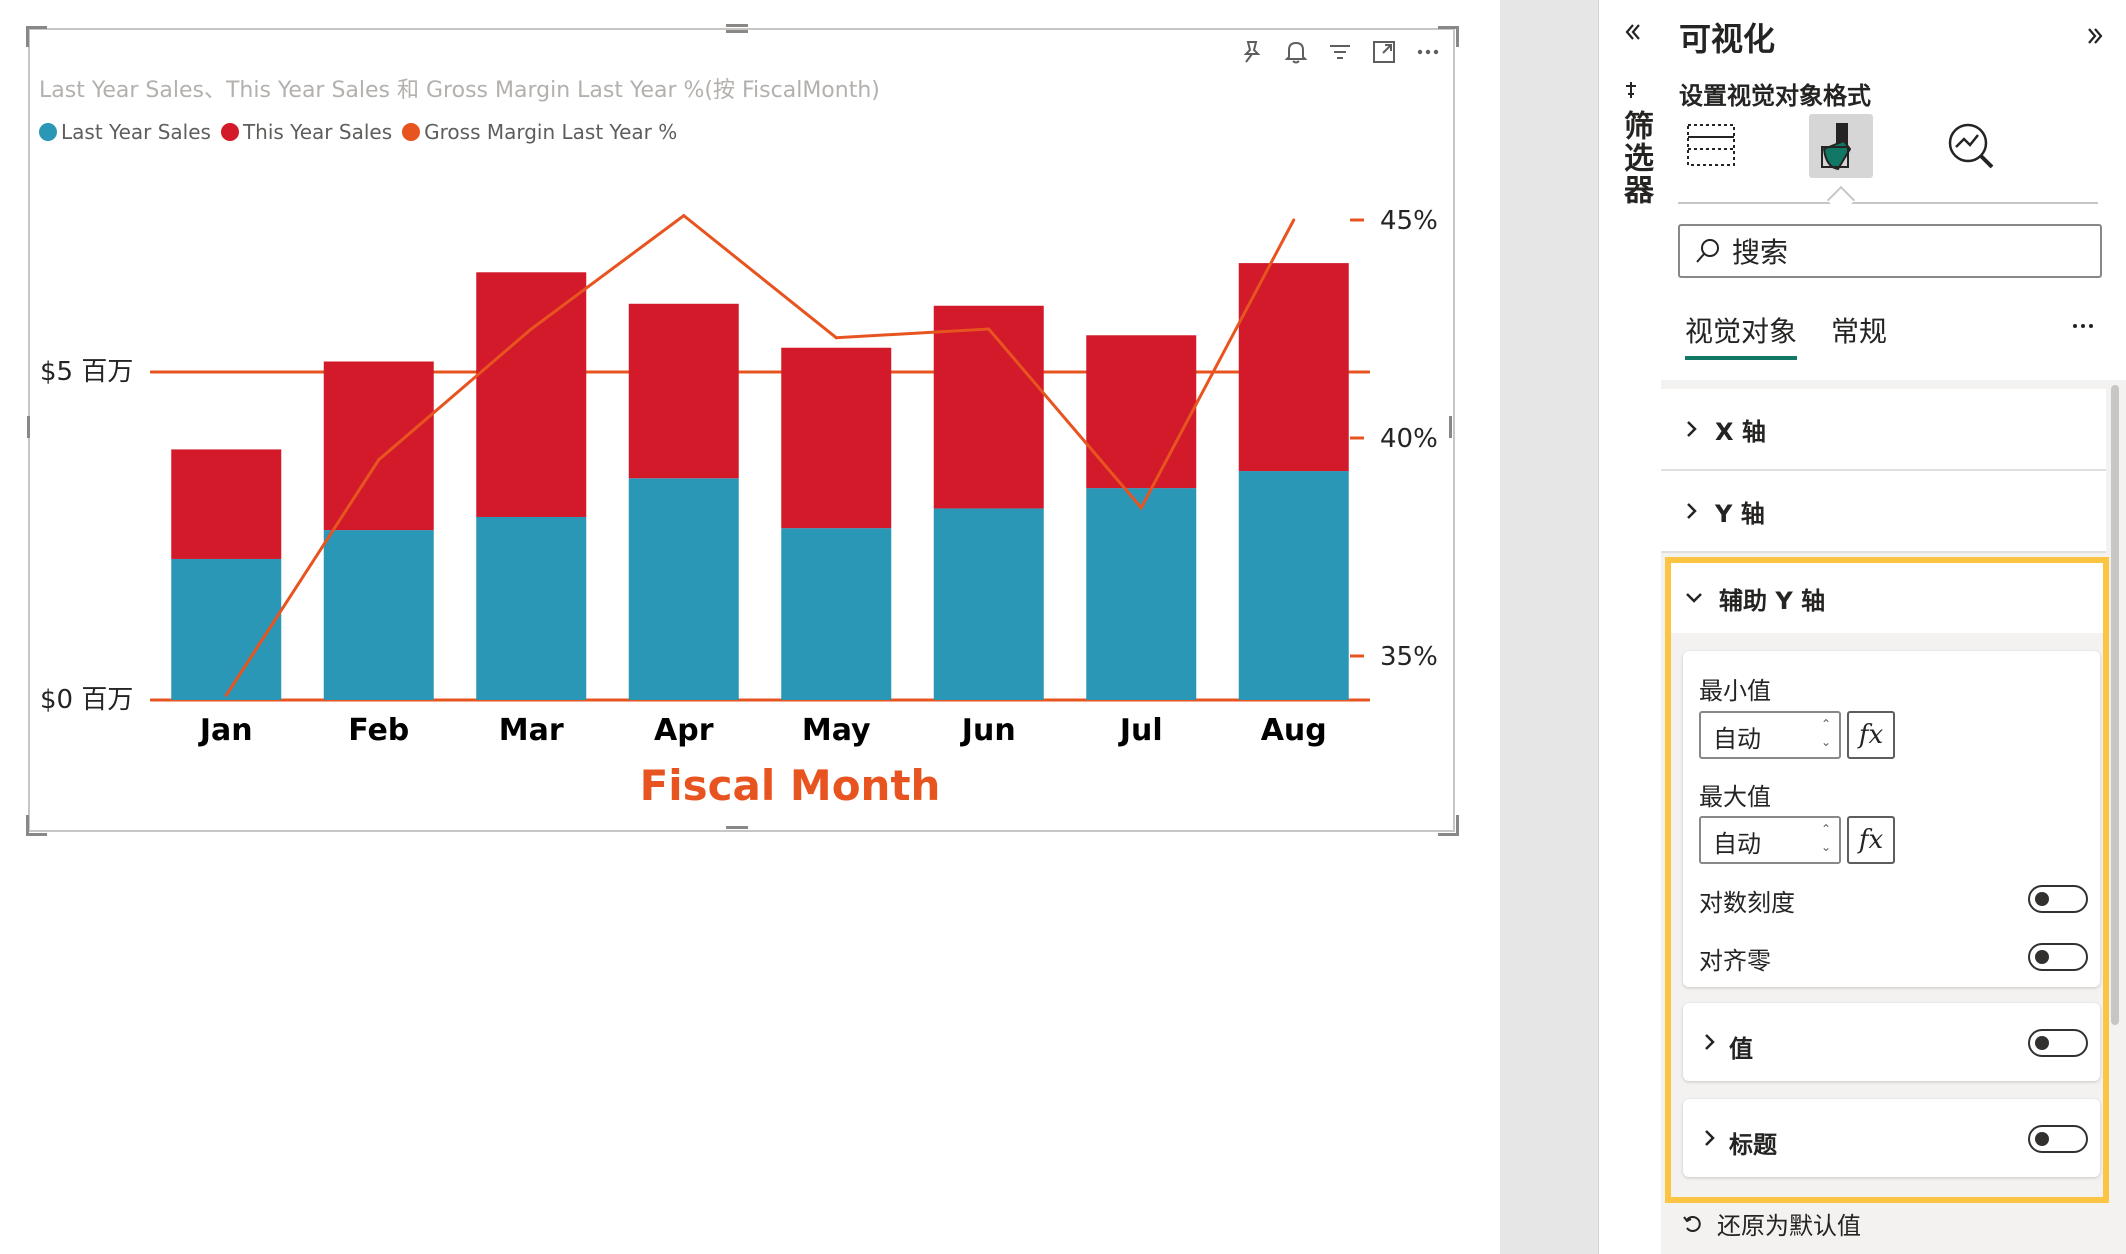 The image size is (2126, 1254). What do you see at coordinates (1631, 92) in the screenshot?
I see `filter-funnel-icon` at bounding box center [1631, 92].